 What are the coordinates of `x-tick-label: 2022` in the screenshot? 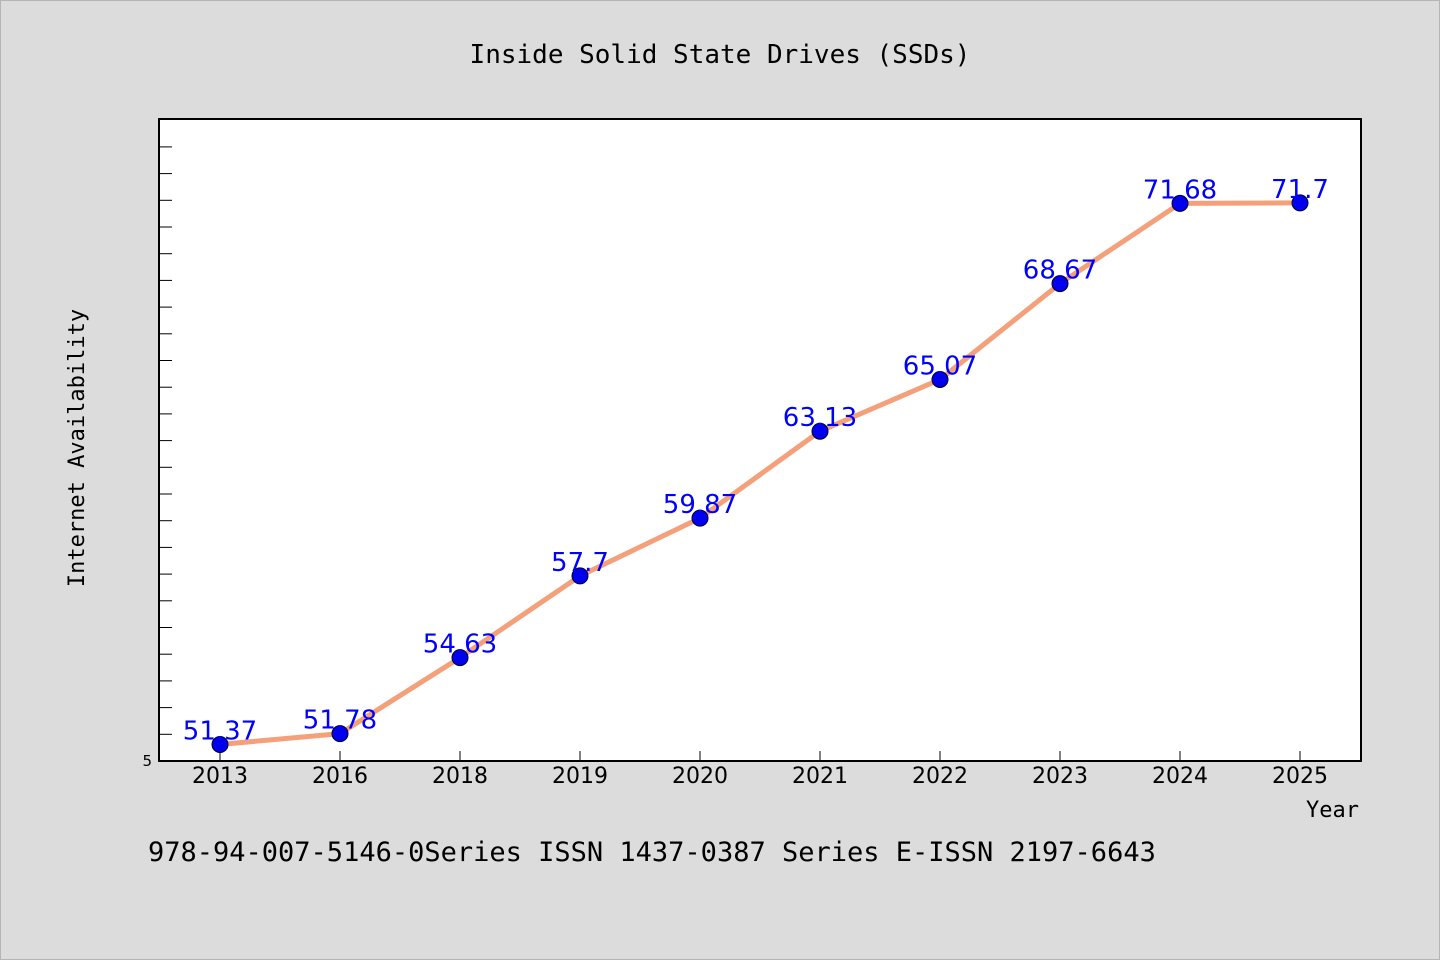 It's located at (940, 776).